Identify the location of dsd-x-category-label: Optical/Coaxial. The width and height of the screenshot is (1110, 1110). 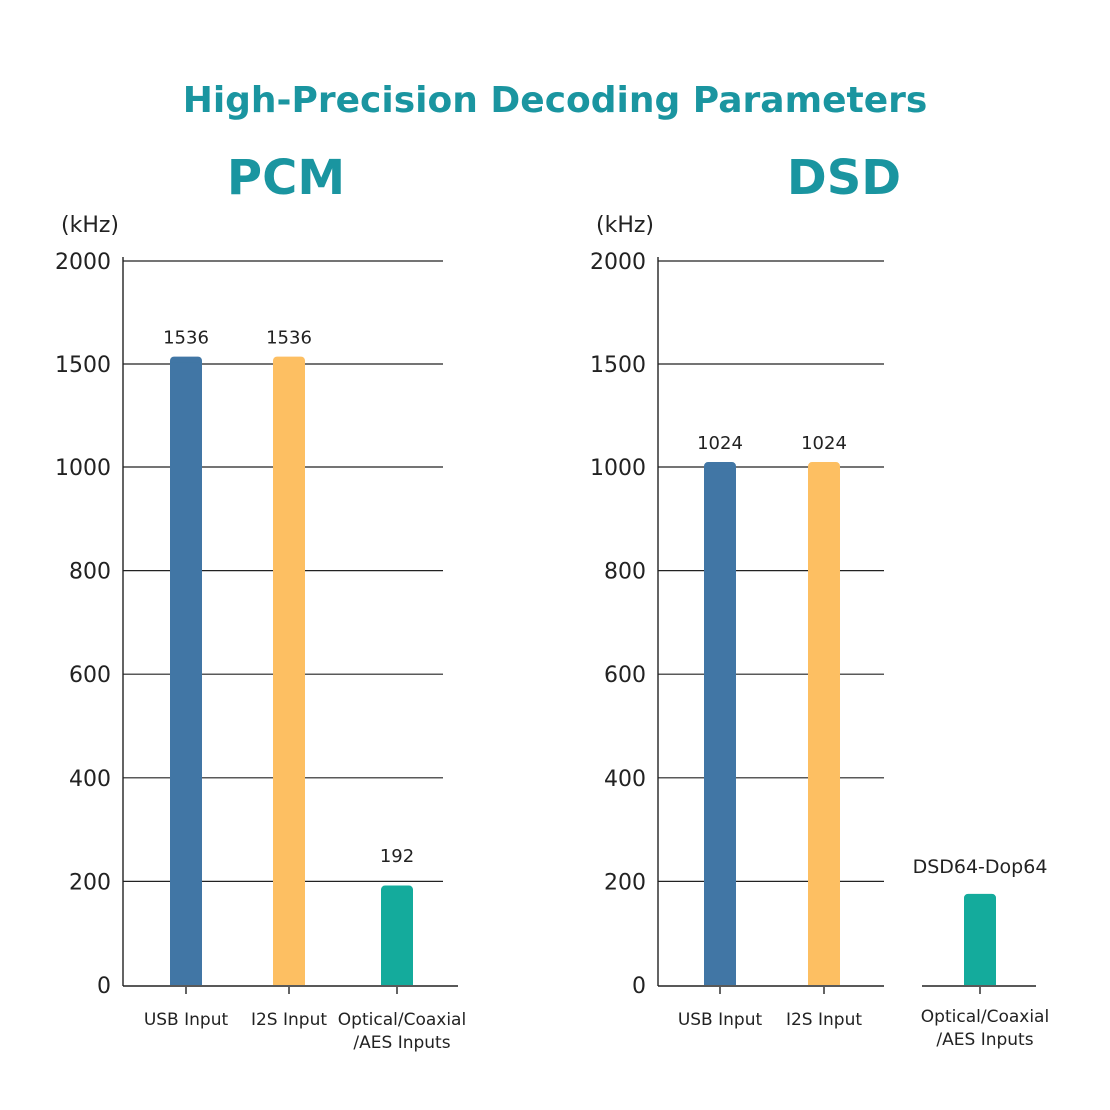
(985, 1017).